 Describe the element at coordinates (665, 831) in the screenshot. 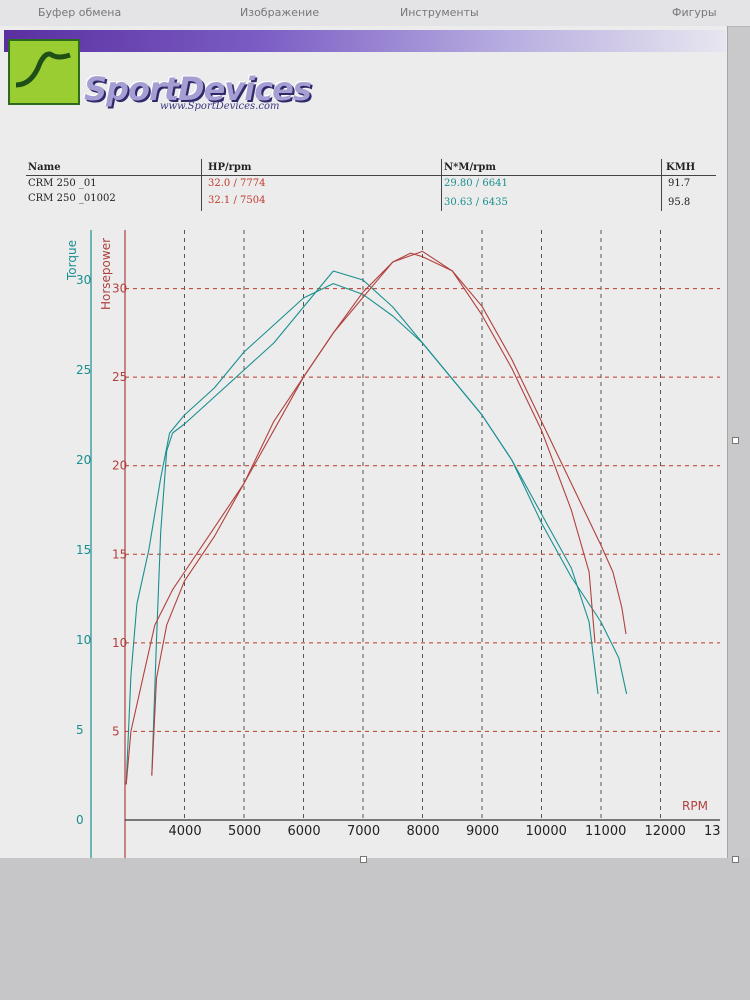

I see `x-tick-label: 12000` at that location.